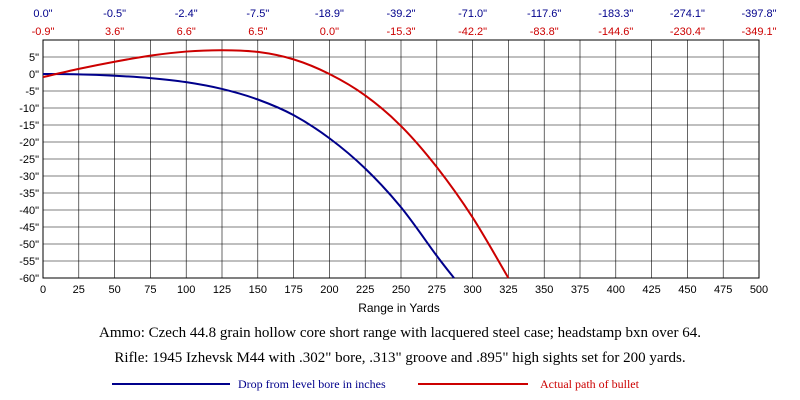 The width and height of the screenshot is (800, 400). What do you see at coordinates (580, 290) in the screenshot?
I see `x-tick-label: 375` at bounding box center [580, 290].